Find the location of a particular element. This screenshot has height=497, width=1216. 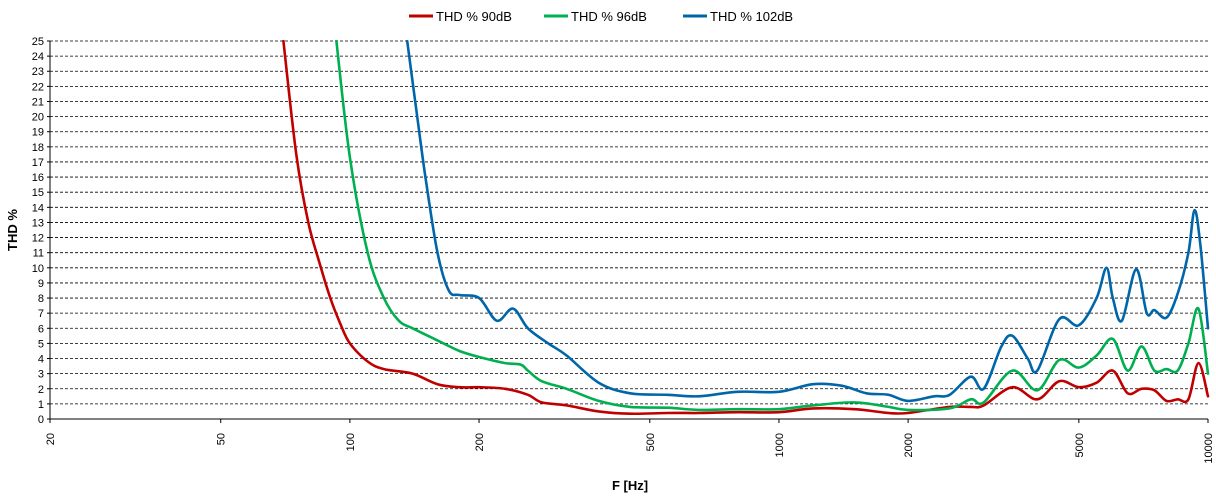

y-tick-label: 3 is located at coordinates (41, 375).